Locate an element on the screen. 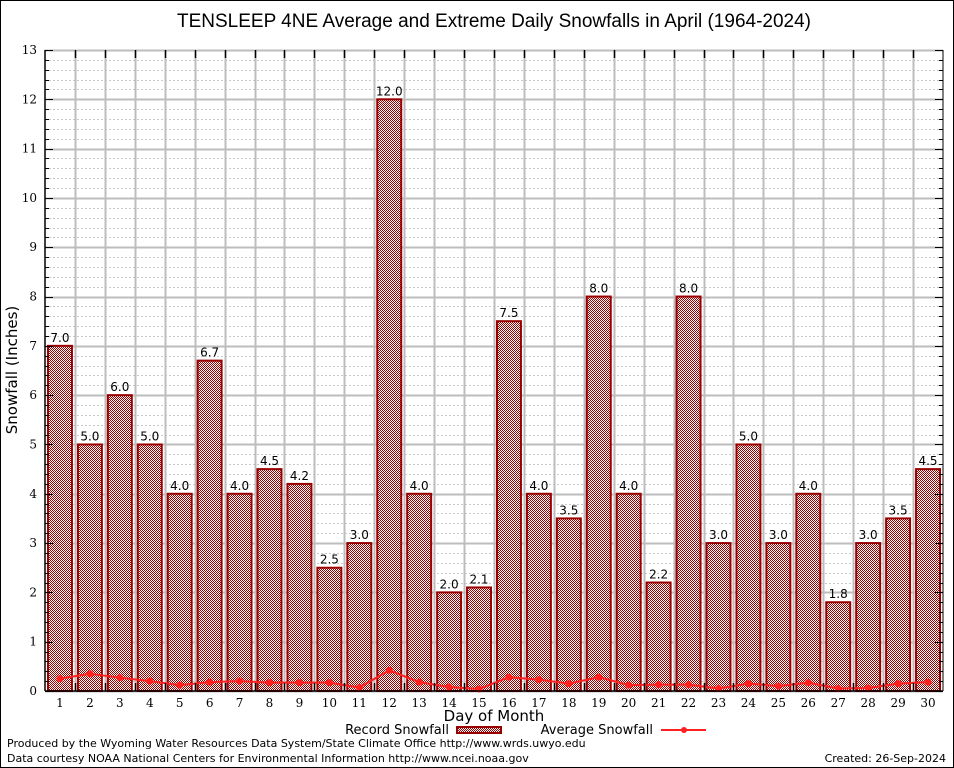  bar-label-day-3: 6.0 is located at coordinates (119, 387).